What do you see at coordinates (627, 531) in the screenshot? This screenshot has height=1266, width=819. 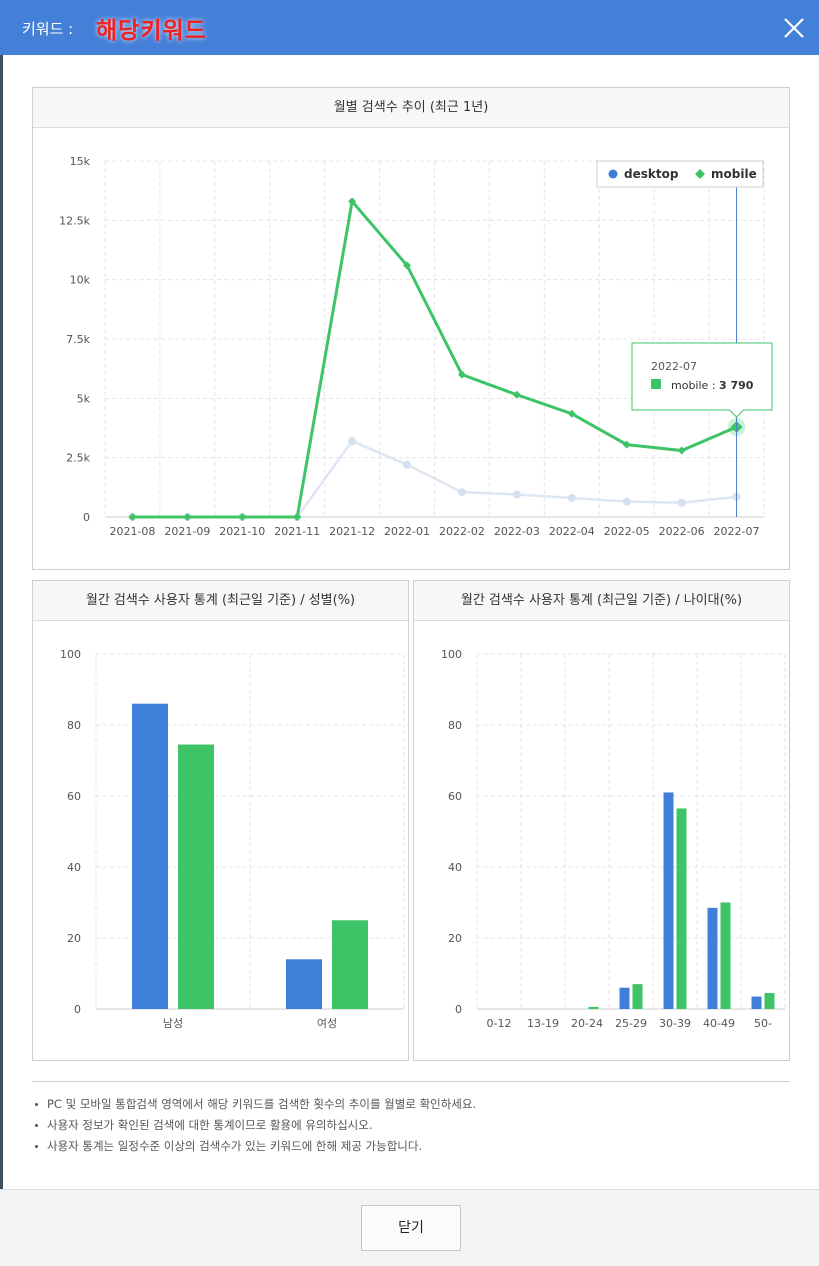 I see `x-tick-label: 2022-05` at bounding box center [627, 531].